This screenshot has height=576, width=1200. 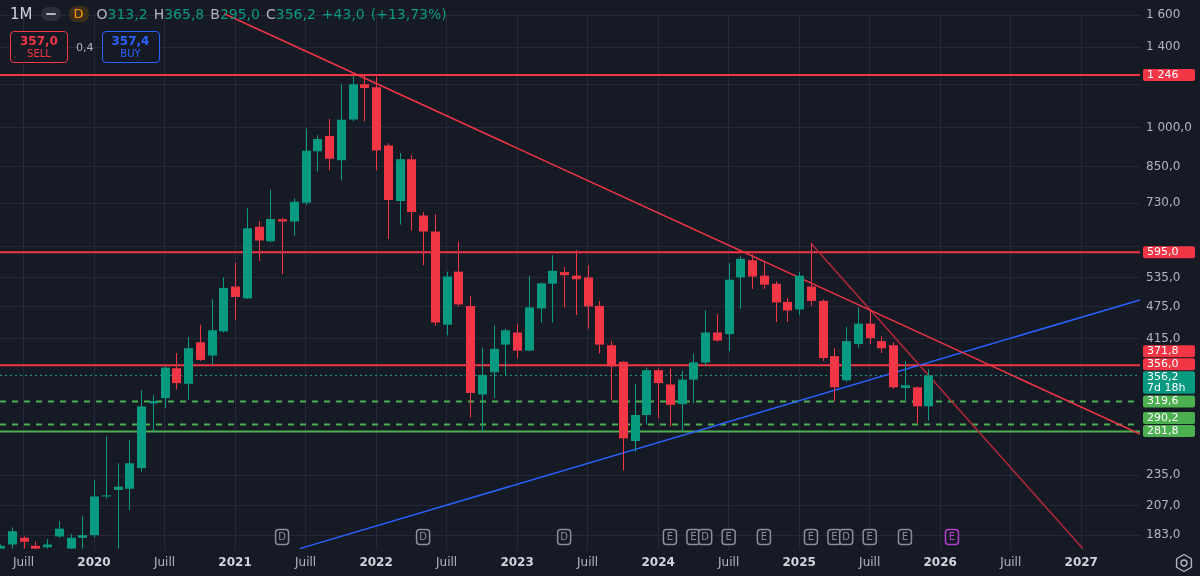 I want to click on y-tick-label: 235,0, so click(x=1163, y=474).